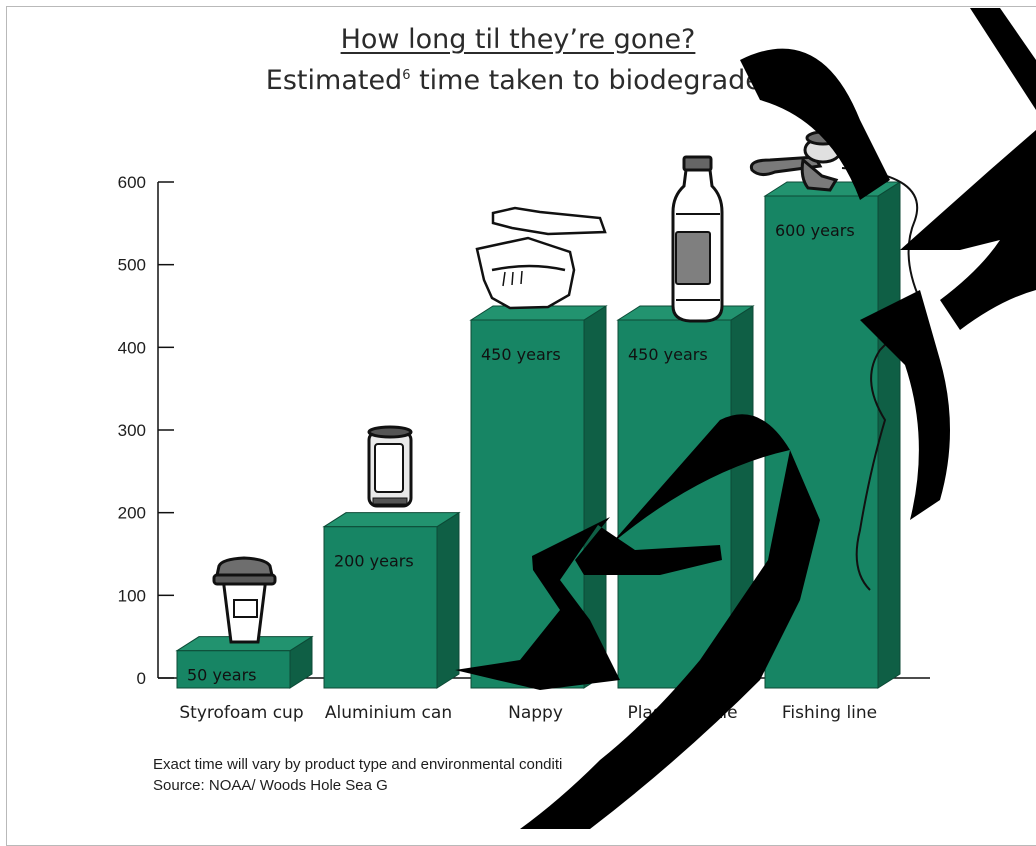  Describe the element at coordinates (241, 713) in the screenshot. I see `x-category-label: Styrofoam cup` at that location.